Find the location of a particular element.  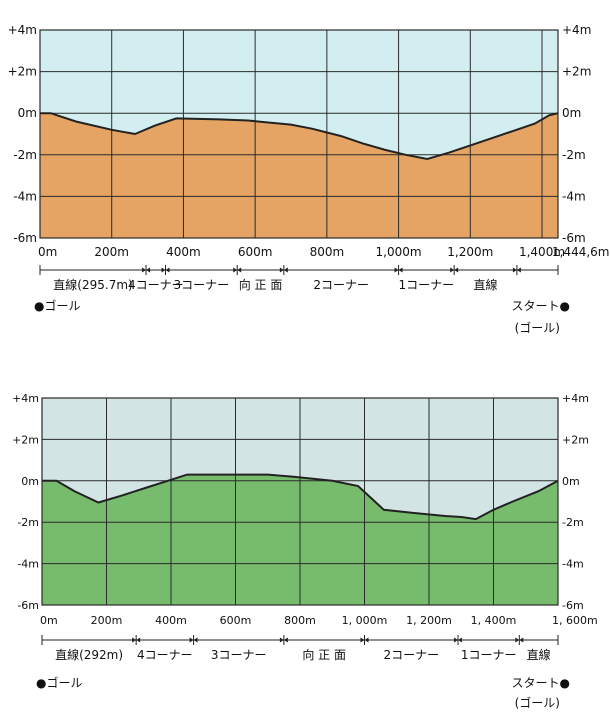

chart-1-y-tick-label-right: 0m is located at coordinates (571, 113).